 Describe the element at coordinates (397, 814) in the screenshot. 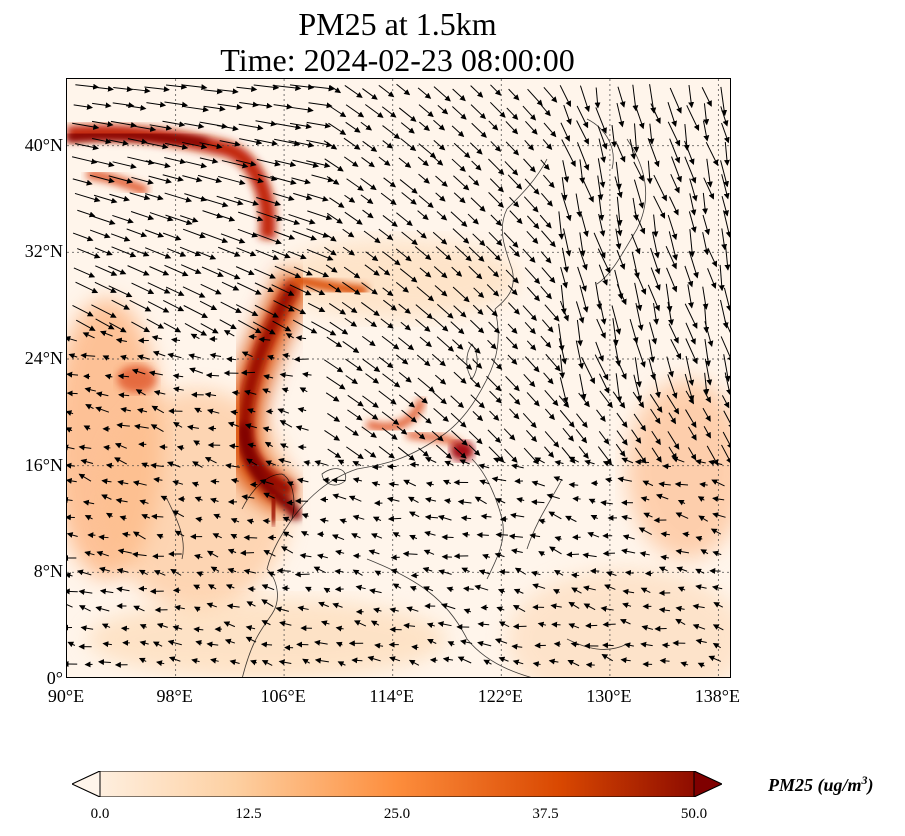

I see `colorbar-tick-25: 25.0` at that location.